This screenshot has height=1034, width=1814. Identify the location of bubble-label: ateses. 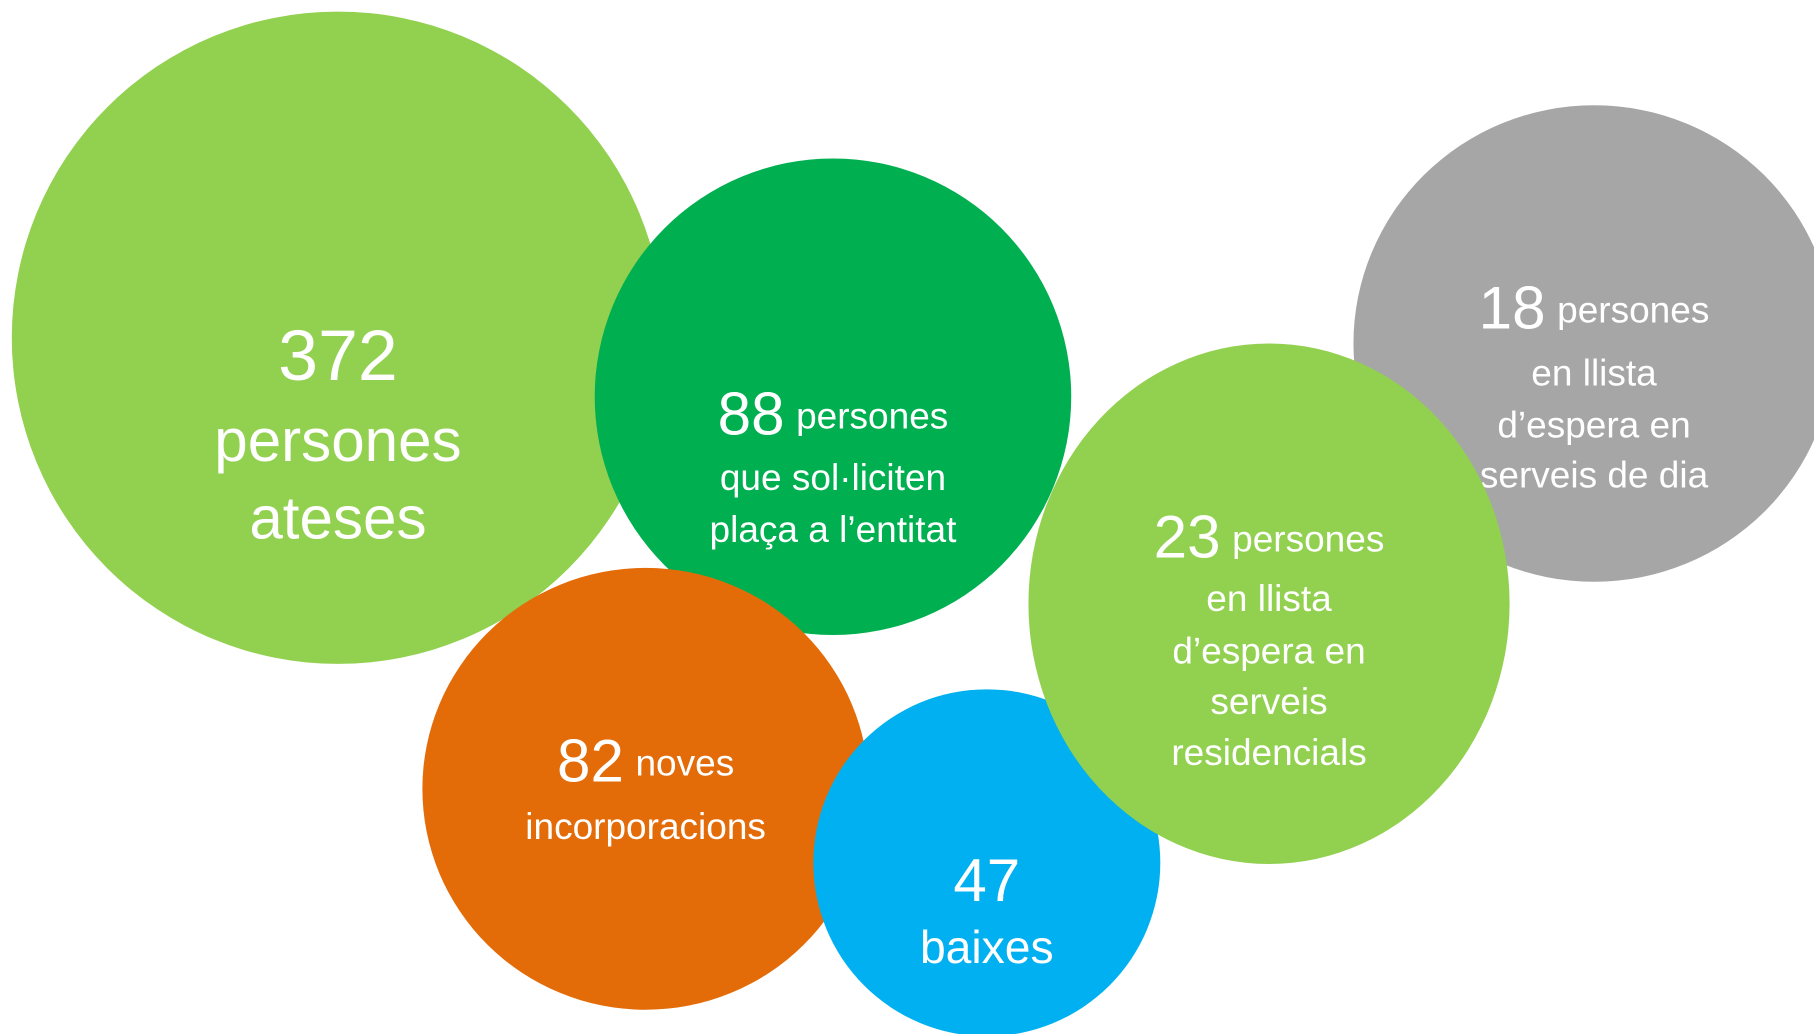
(337, 518).